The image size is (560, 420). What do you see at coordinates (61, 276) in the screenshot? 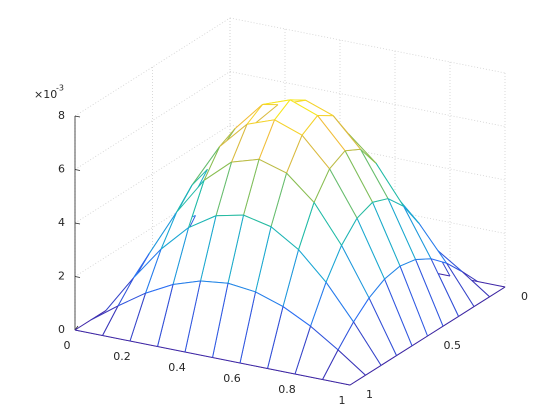
I see `z-tick-label: 2` at bounding box center [61, 276].